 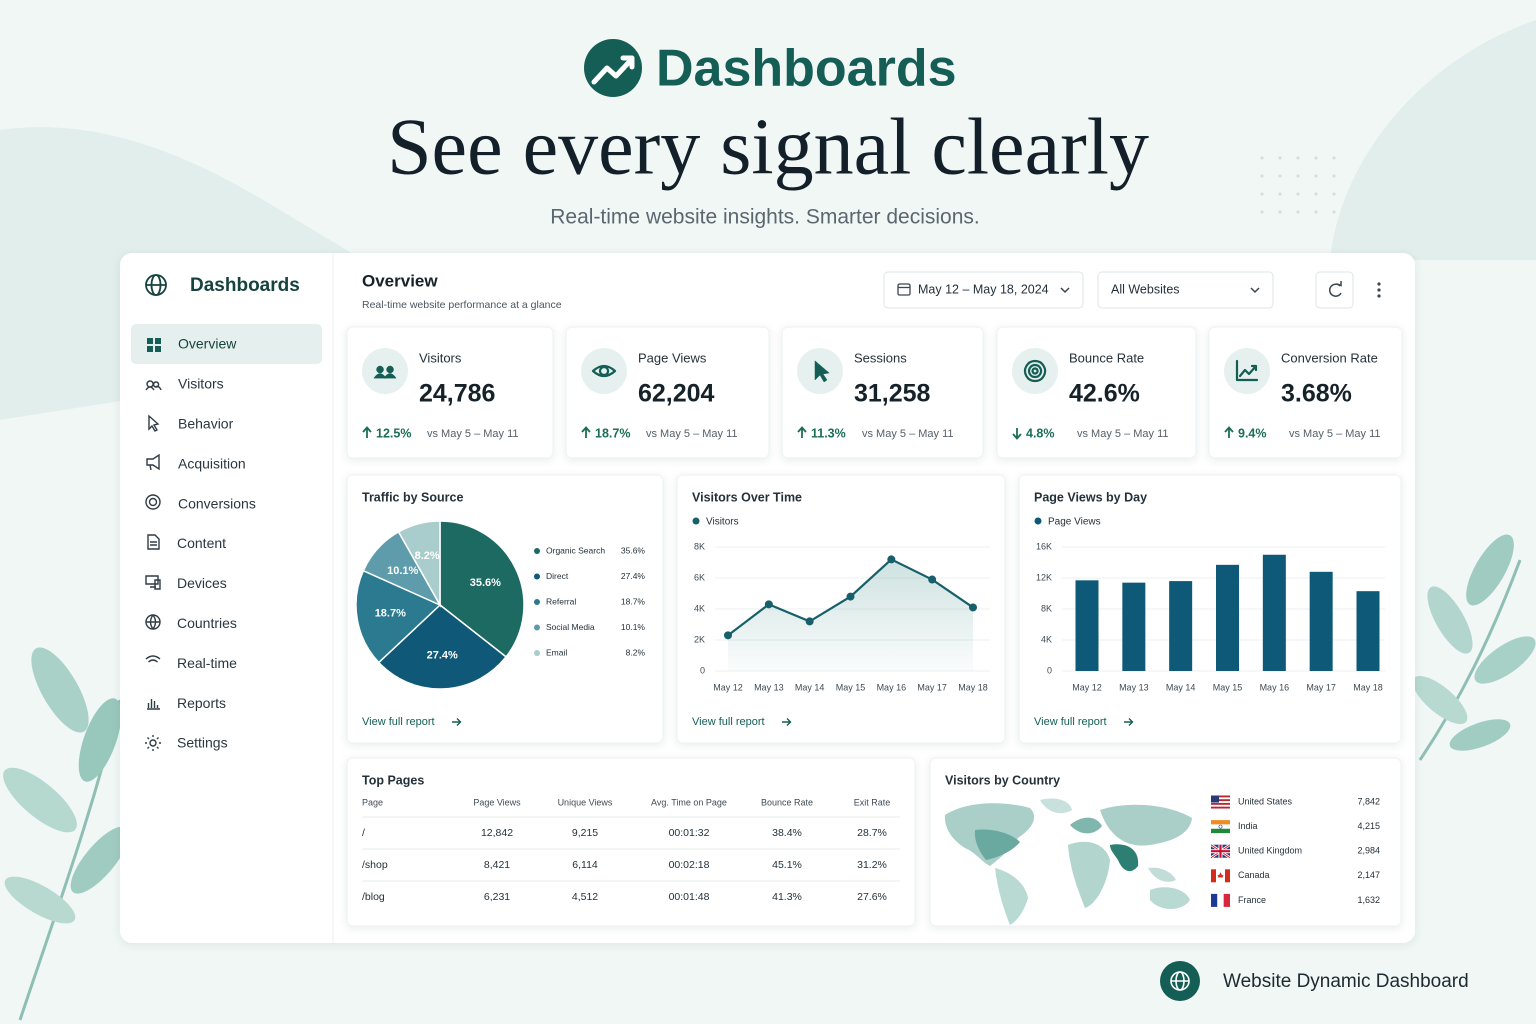 I want to click on site-filter-label: All Websites, so click(x=1145, y=289).